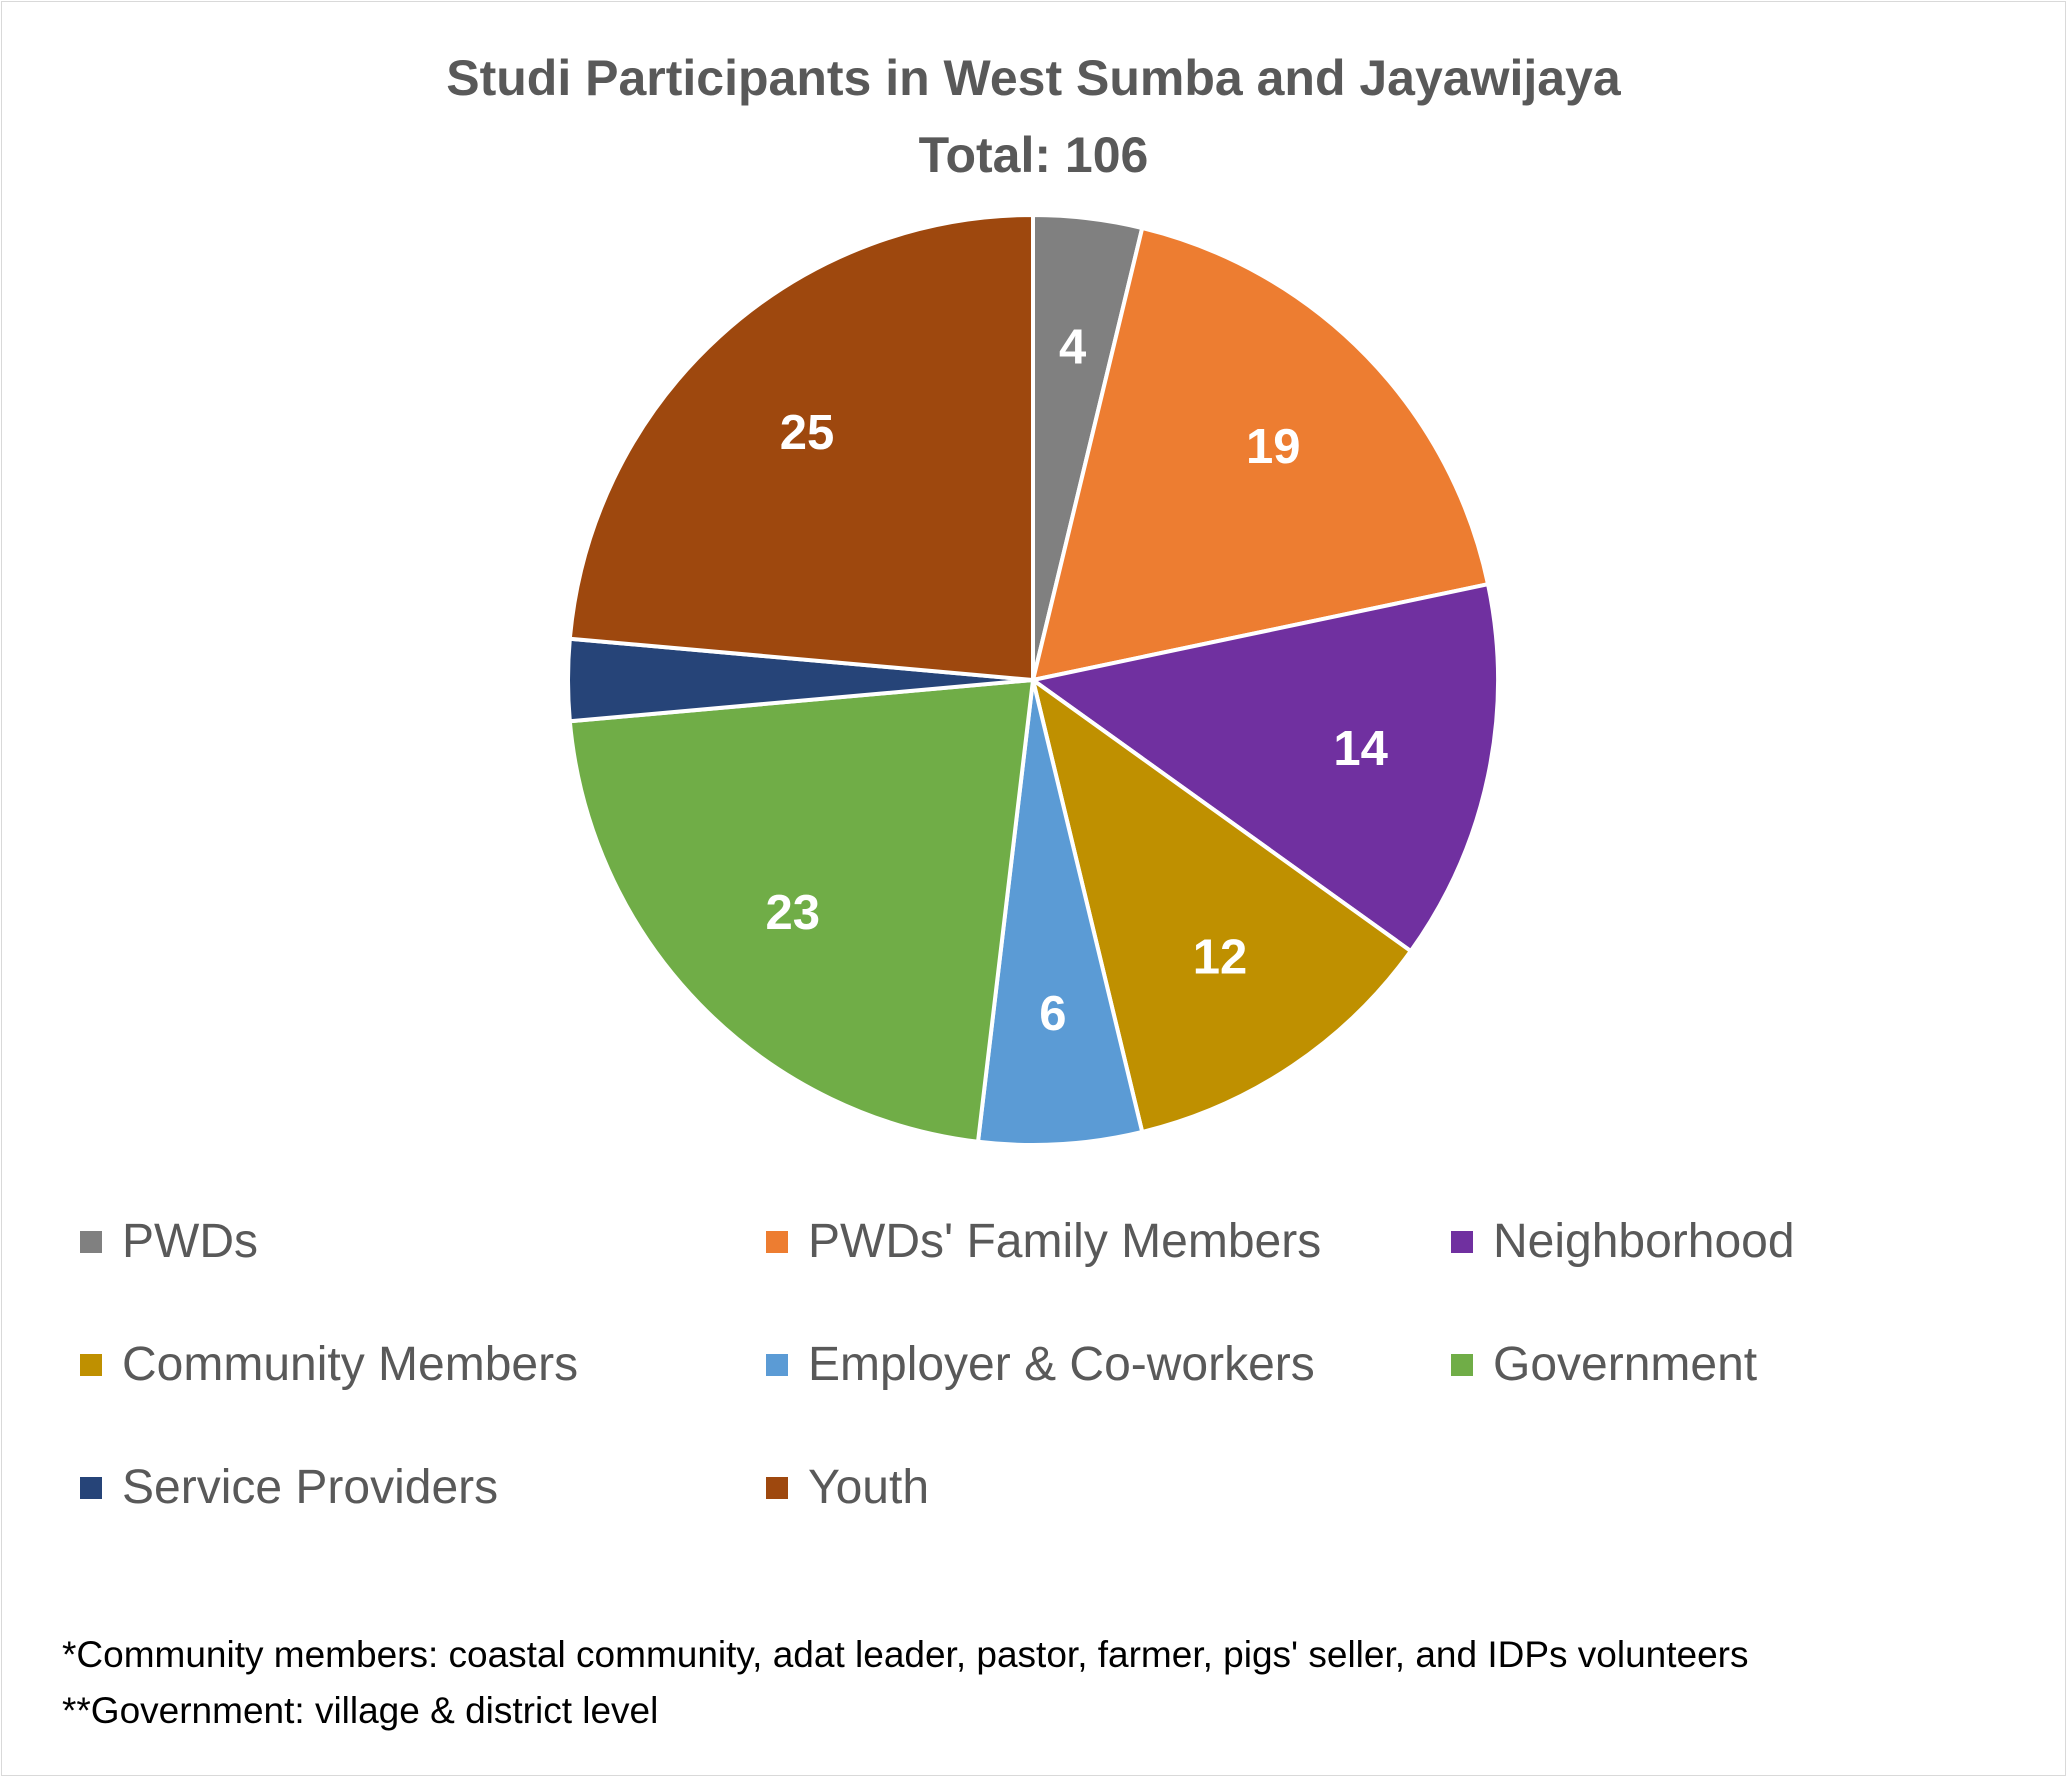 Image resolution: width=2067 pixels, height=1777 pixels. I want to click on pie-slice-pwds-family-members, so click(1261, 454).